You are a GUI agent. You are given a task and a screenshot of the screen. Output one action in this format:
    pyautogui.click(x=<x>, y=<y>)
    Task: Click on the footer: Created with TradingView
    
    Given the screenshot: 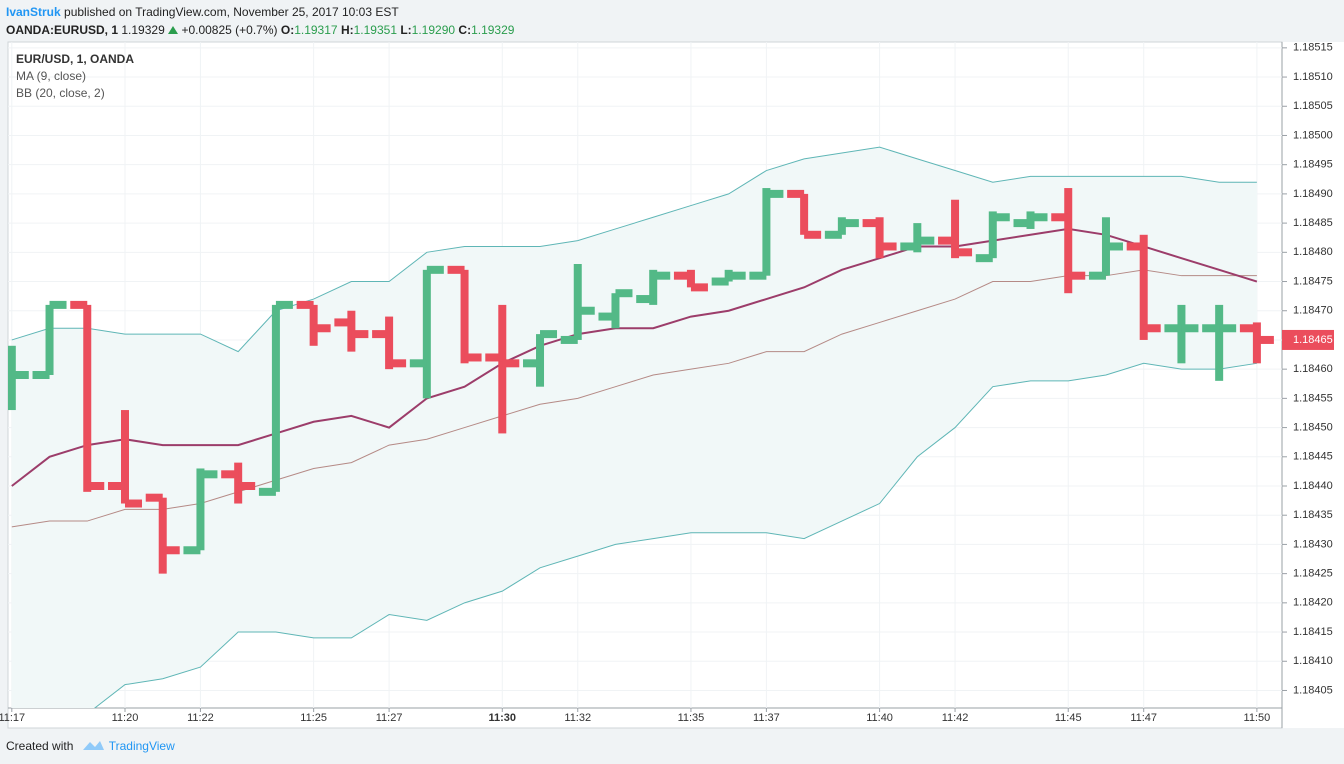 What is the action you would take?
    pyautogui.click(x=90, y=746)
    